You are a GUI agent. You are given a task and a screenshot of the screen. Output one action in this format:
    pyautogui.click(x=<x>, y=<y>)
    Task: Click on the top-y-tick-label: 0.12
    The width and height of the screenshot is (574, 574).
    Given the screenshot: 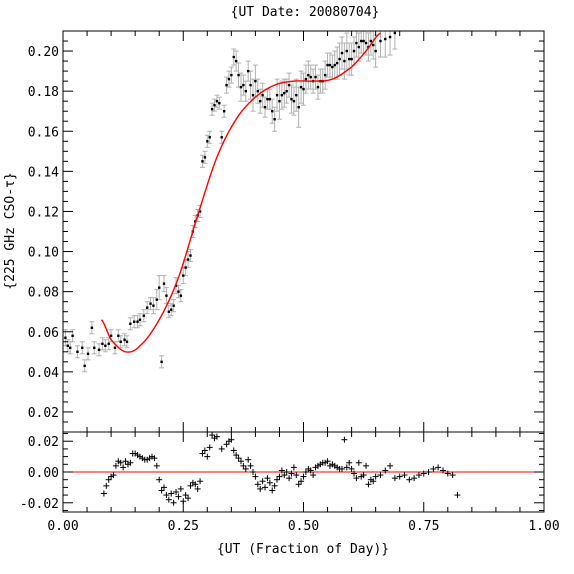 What is the action you would take?
    pyautogui.click(x=43, y=212)
    